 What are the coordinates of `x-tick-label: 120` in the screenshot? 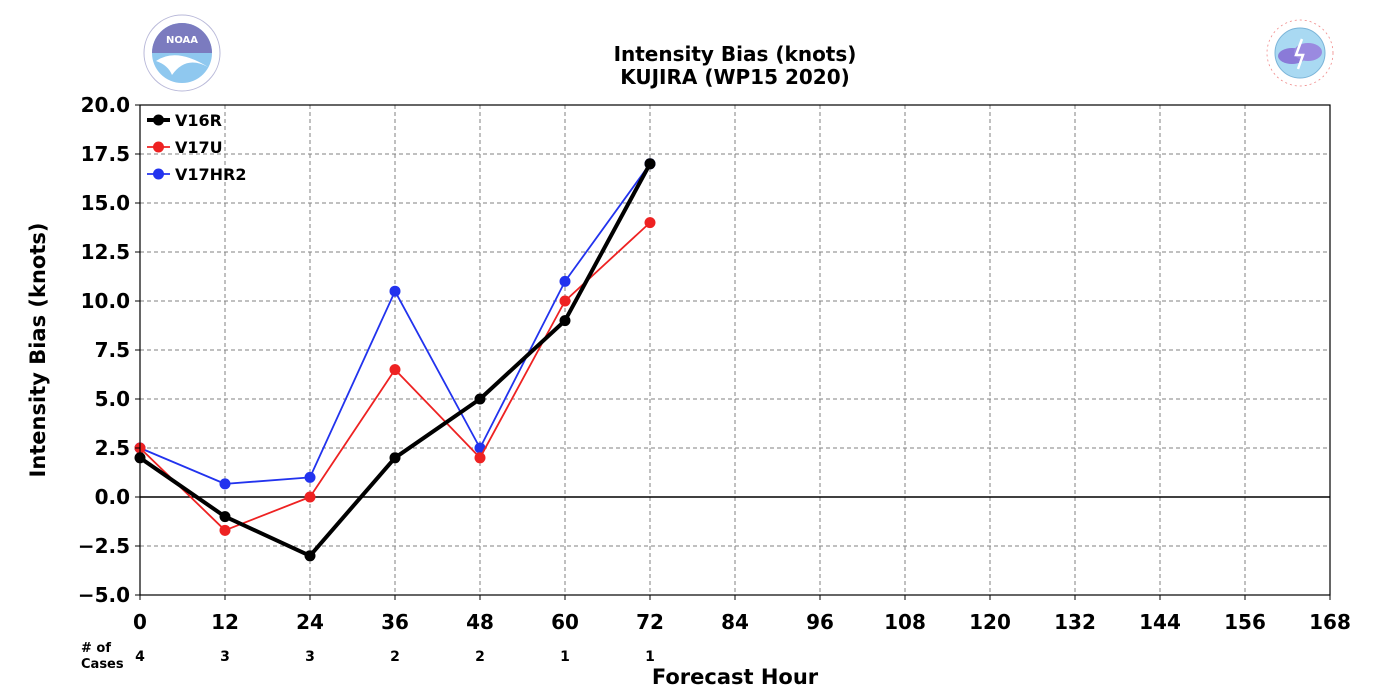 It's located at (990, 622).